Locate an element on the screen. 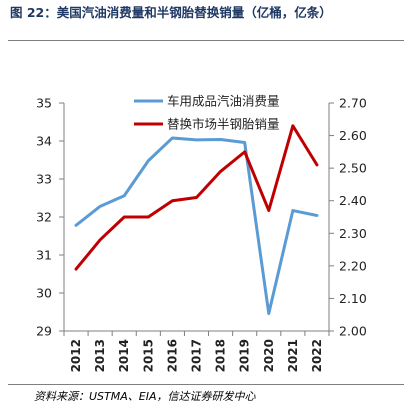 This screenshot has height=408, width=411. left-axis-ticks: 29 30 31 32 33 34 35 is located at coordinates (50, 217).